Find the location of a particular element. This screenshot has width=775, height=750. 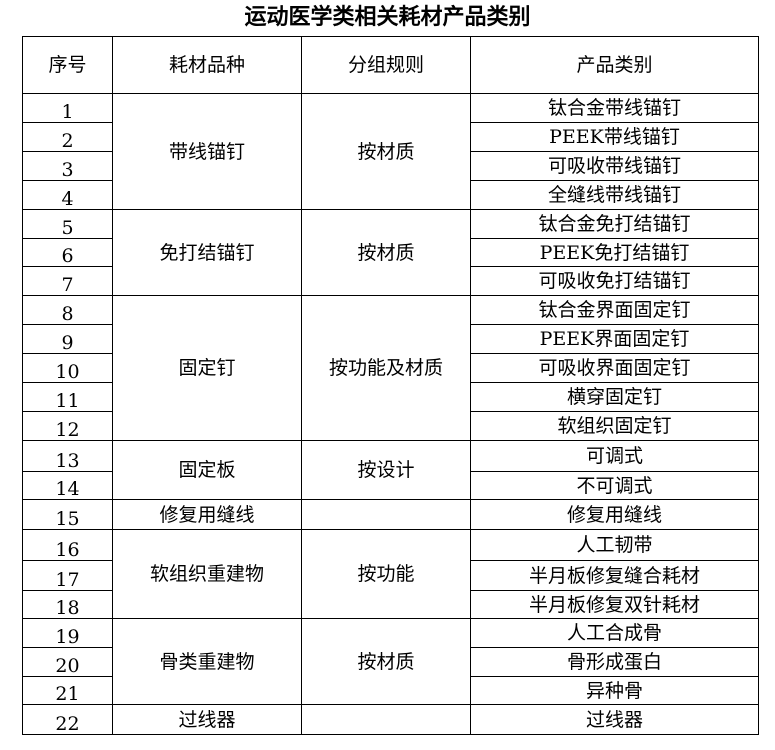

header-grouping-rule: 分组规则 is located at coordinates (386, 65).